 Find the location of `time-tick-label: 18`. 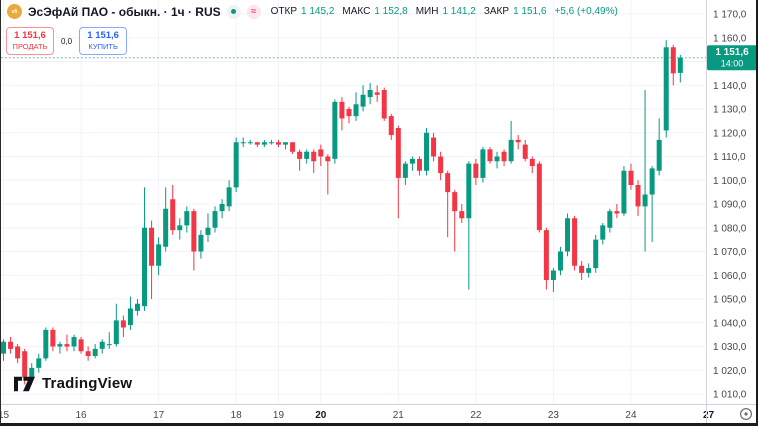

time-tick-label: 18 is located at coordinates (237, 415).